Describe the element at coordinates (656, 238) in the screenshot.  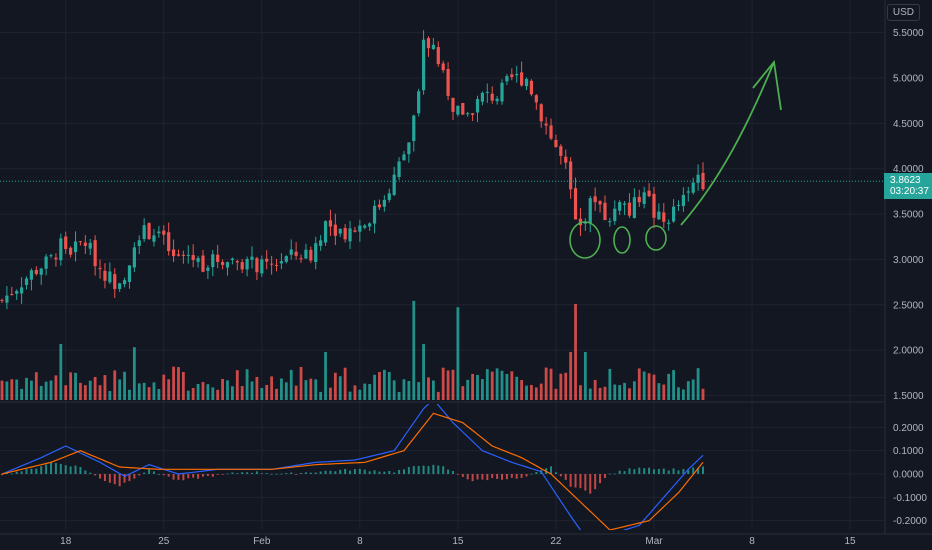
I see `drawn-circle` at that location.